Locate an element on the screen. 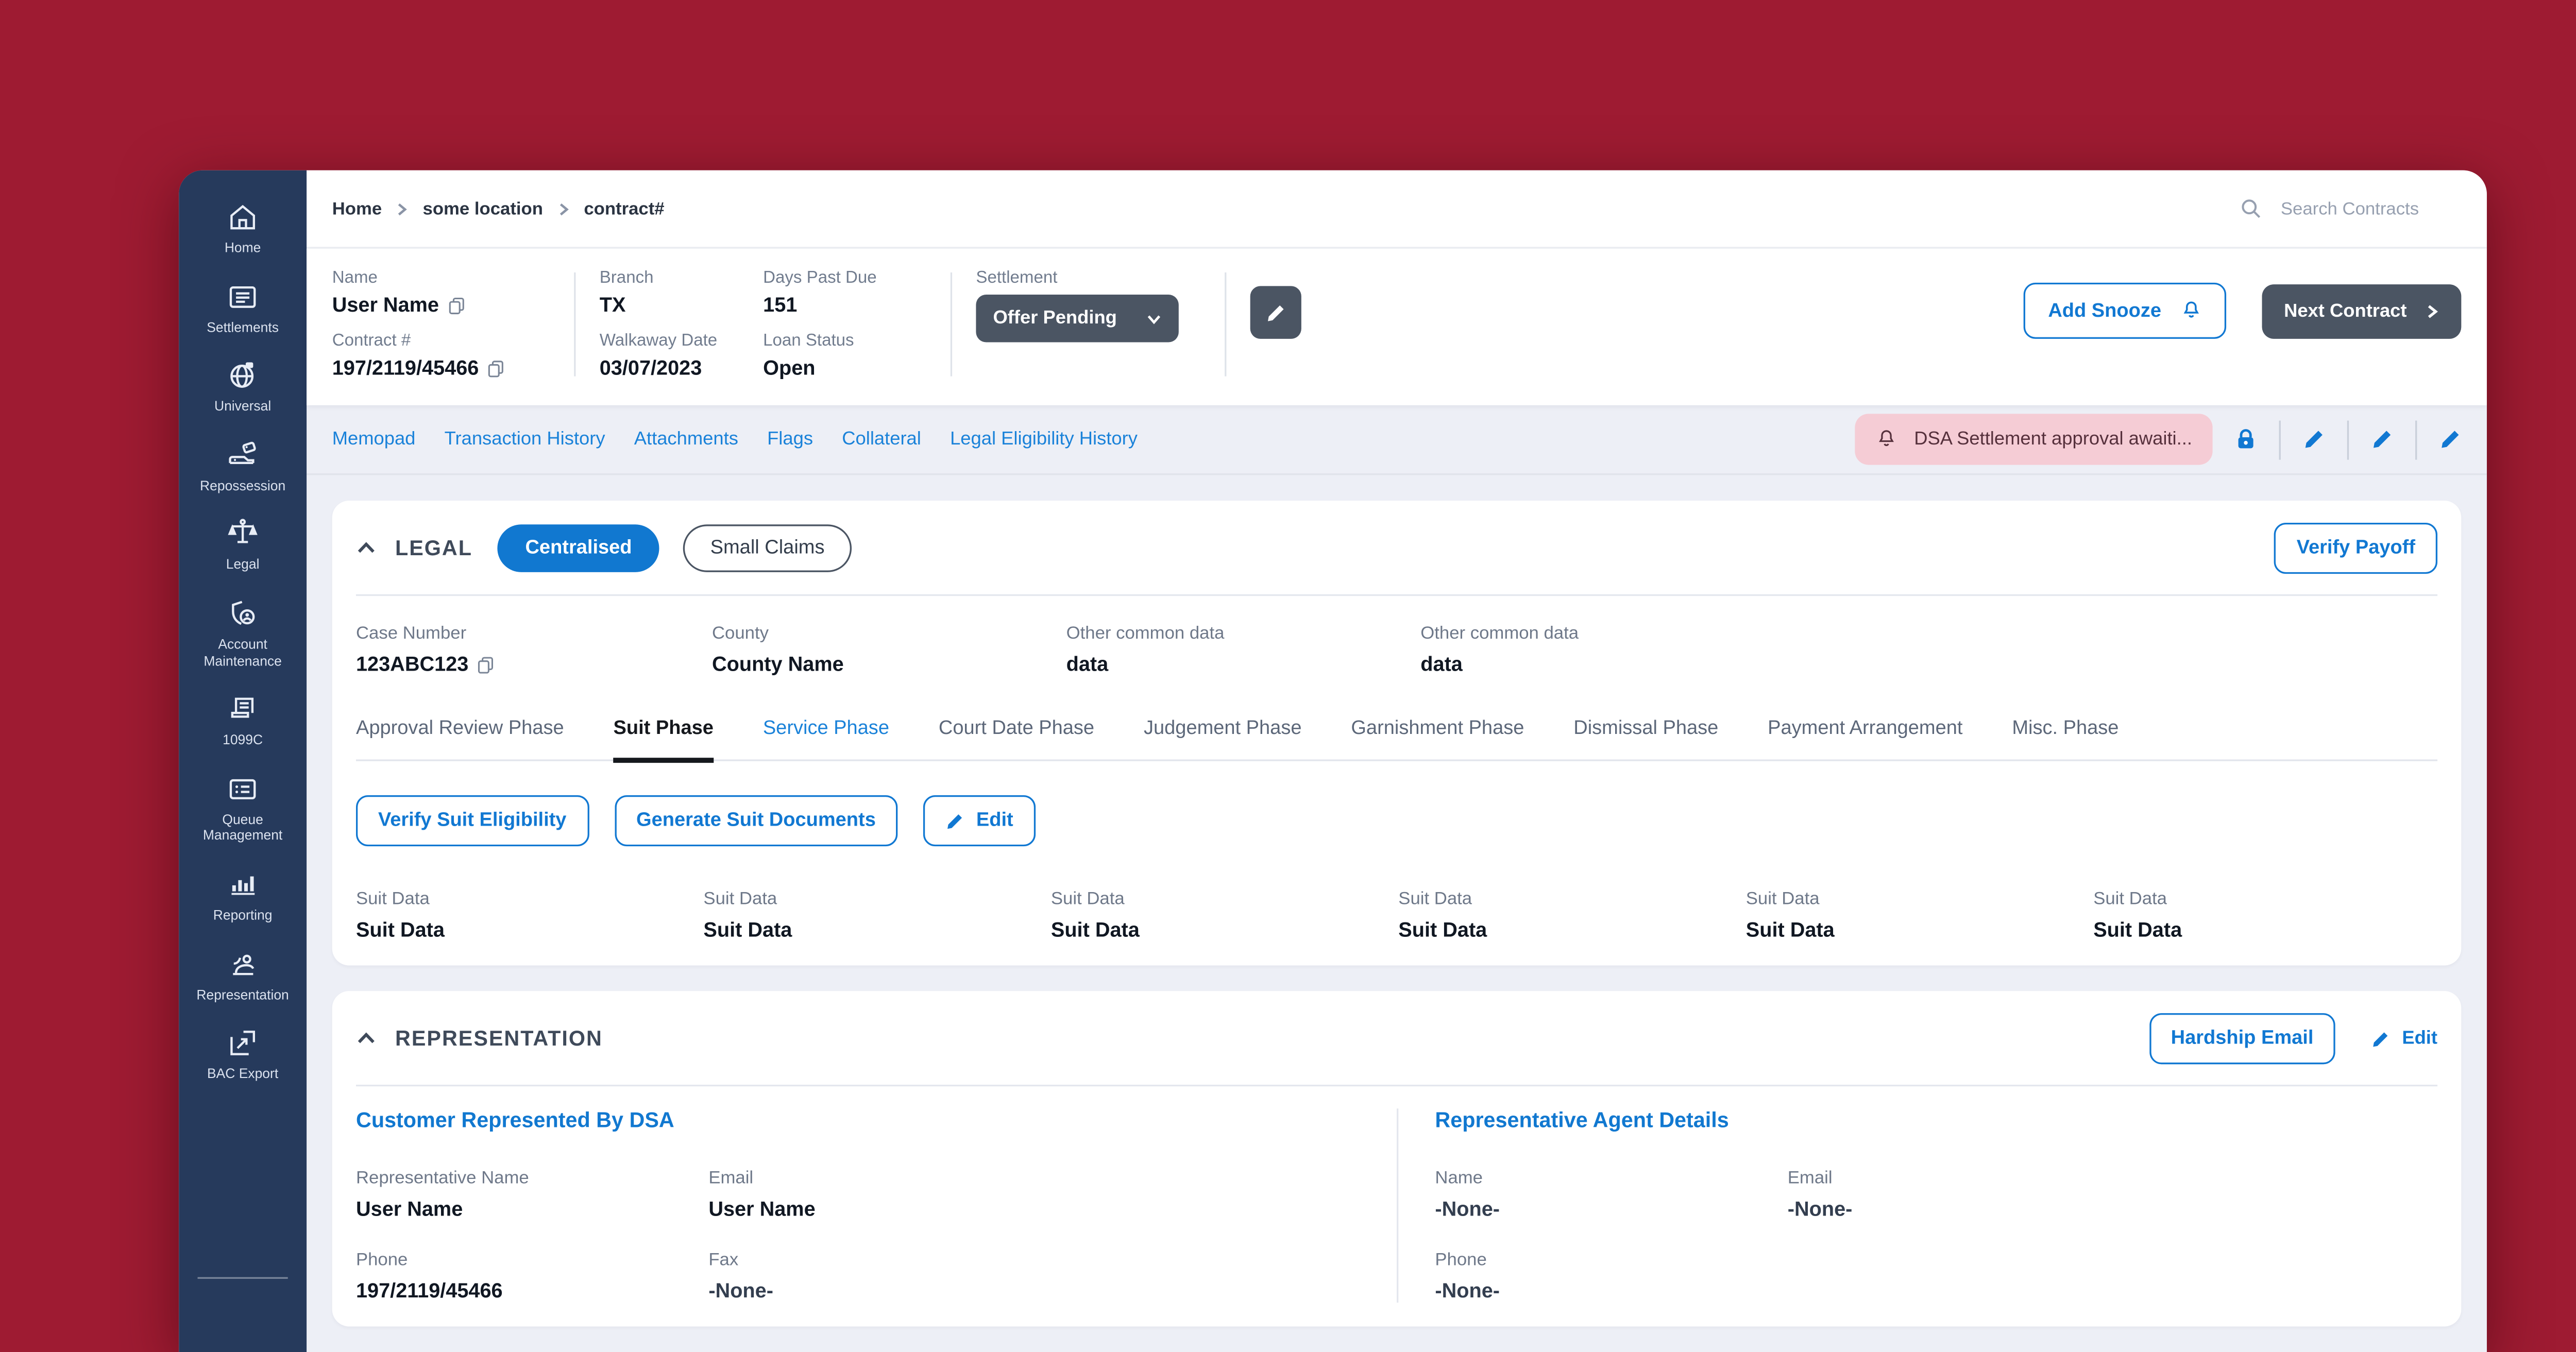 This screenshot has width=2576, height=1352. small-claims-pill: Small Claims is located at coordinates (767, 548).